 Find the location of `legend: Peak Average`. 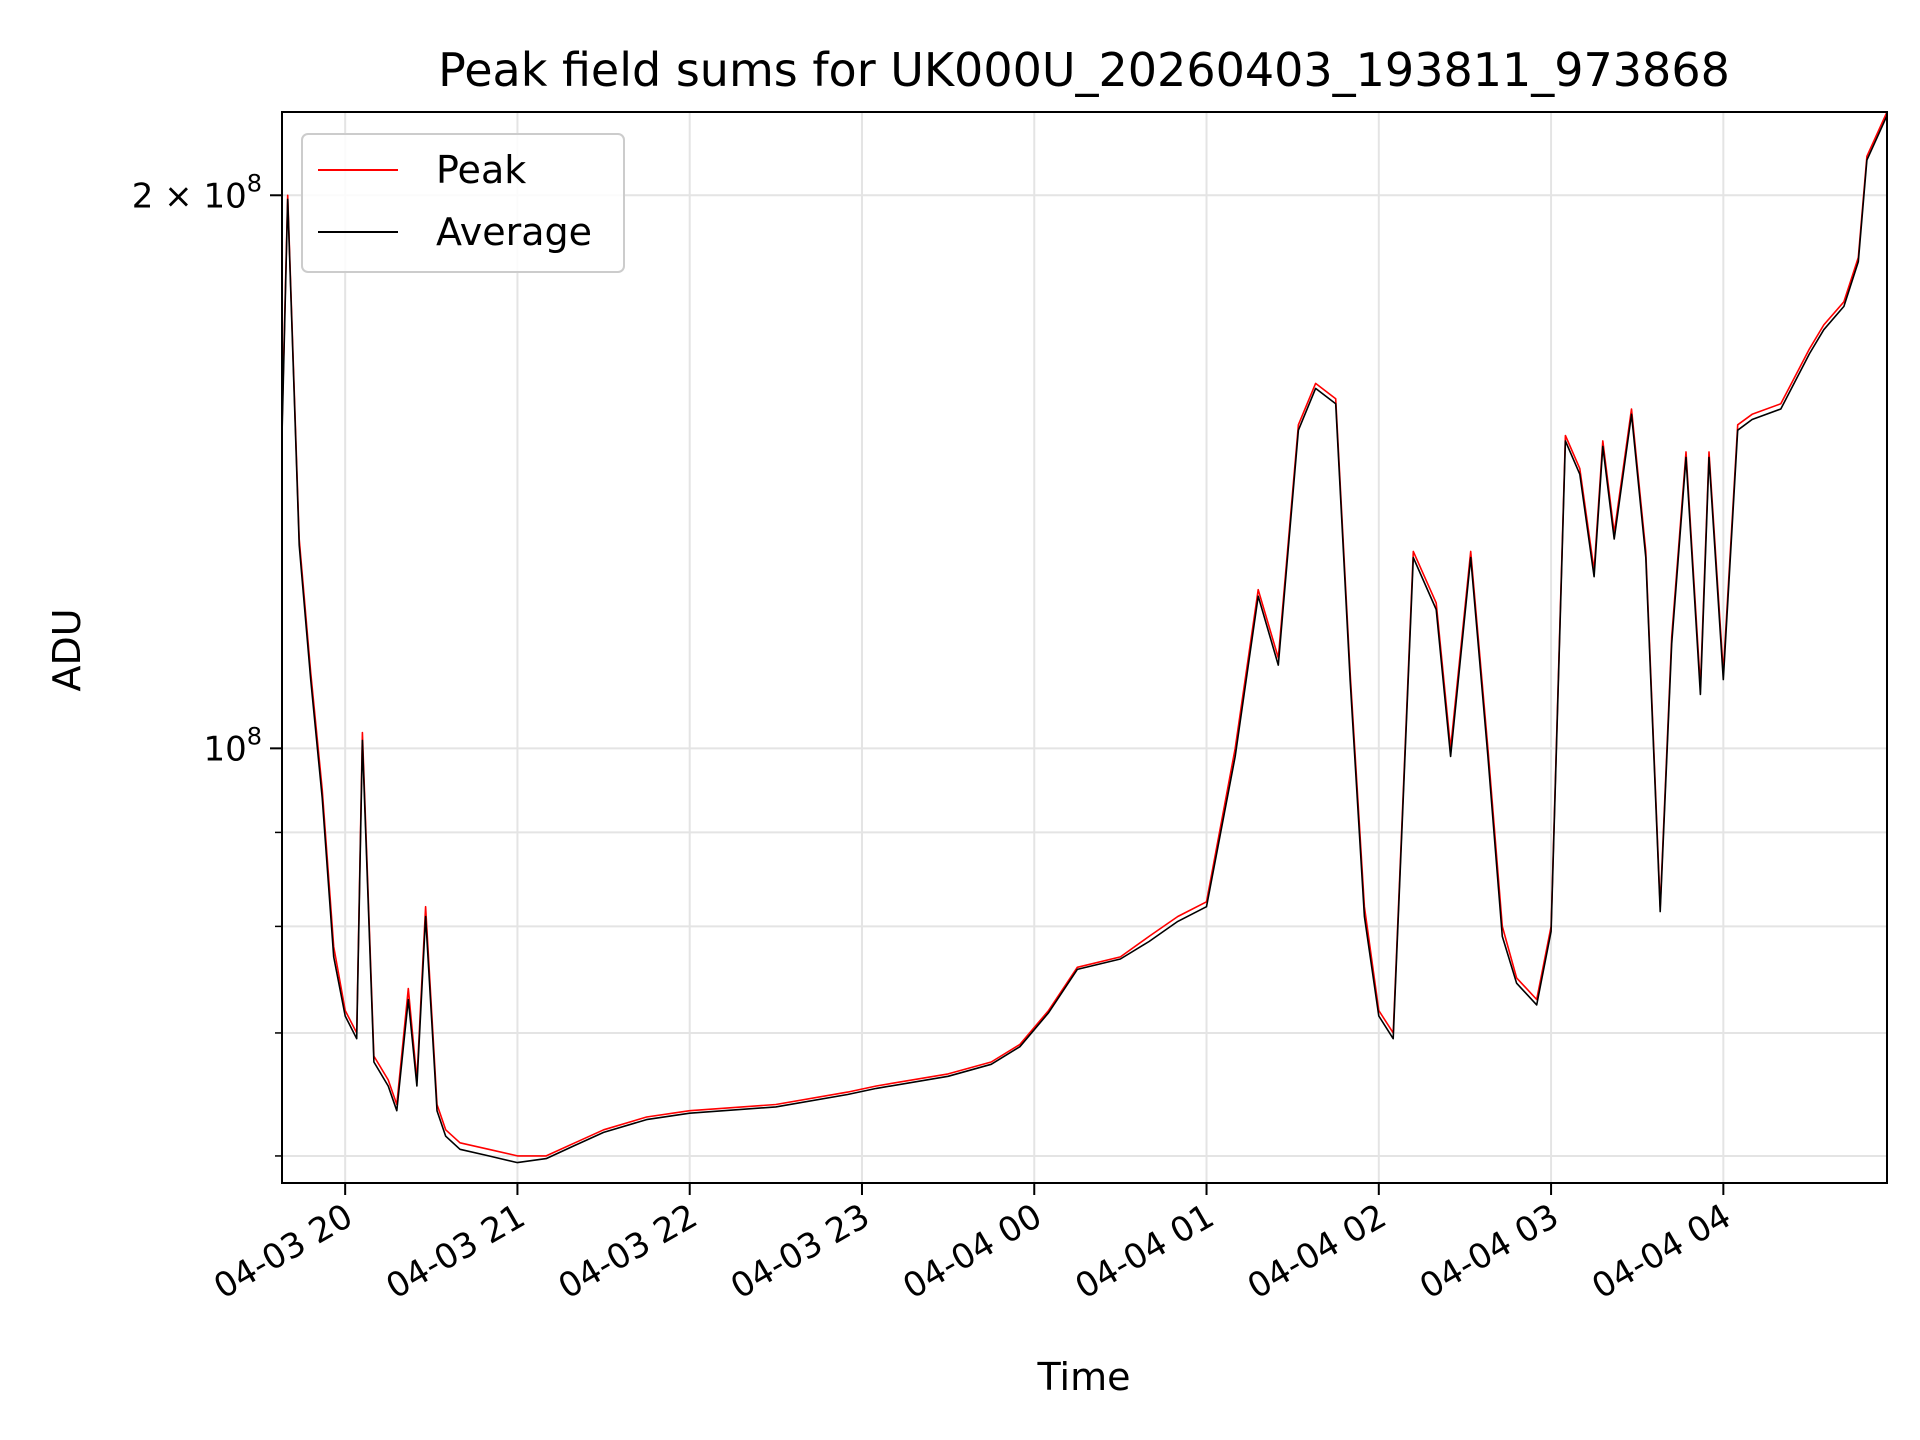

legend: Peak Average is located at coordinates (463, 203).